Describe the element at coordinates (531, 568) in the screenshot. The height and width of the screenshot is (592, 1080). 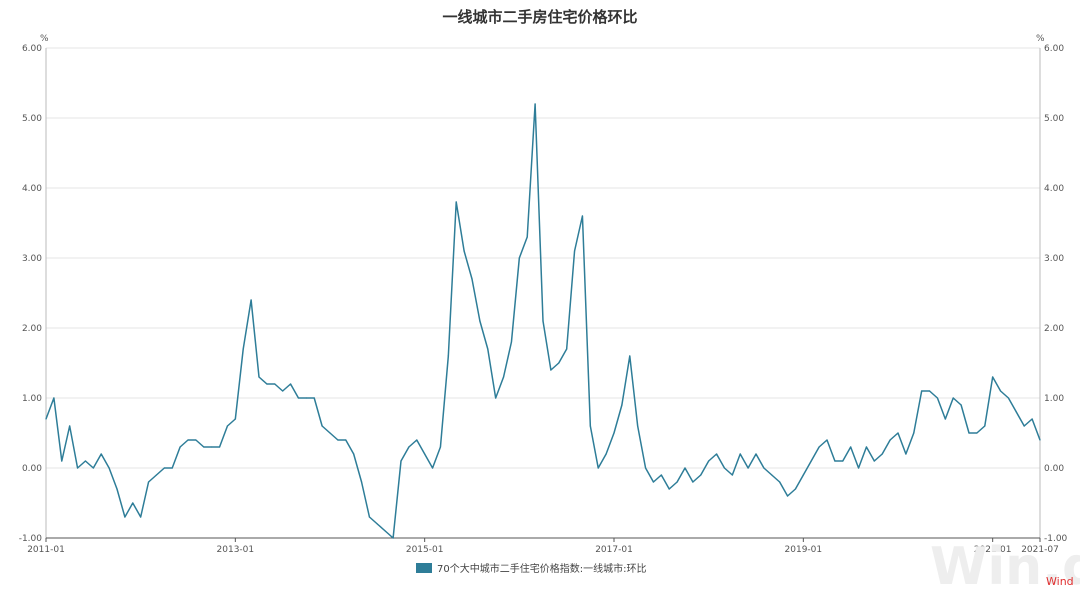
I see `legend: 70个大中城市二手住宅价格指数:一线城市:环比` at that location.